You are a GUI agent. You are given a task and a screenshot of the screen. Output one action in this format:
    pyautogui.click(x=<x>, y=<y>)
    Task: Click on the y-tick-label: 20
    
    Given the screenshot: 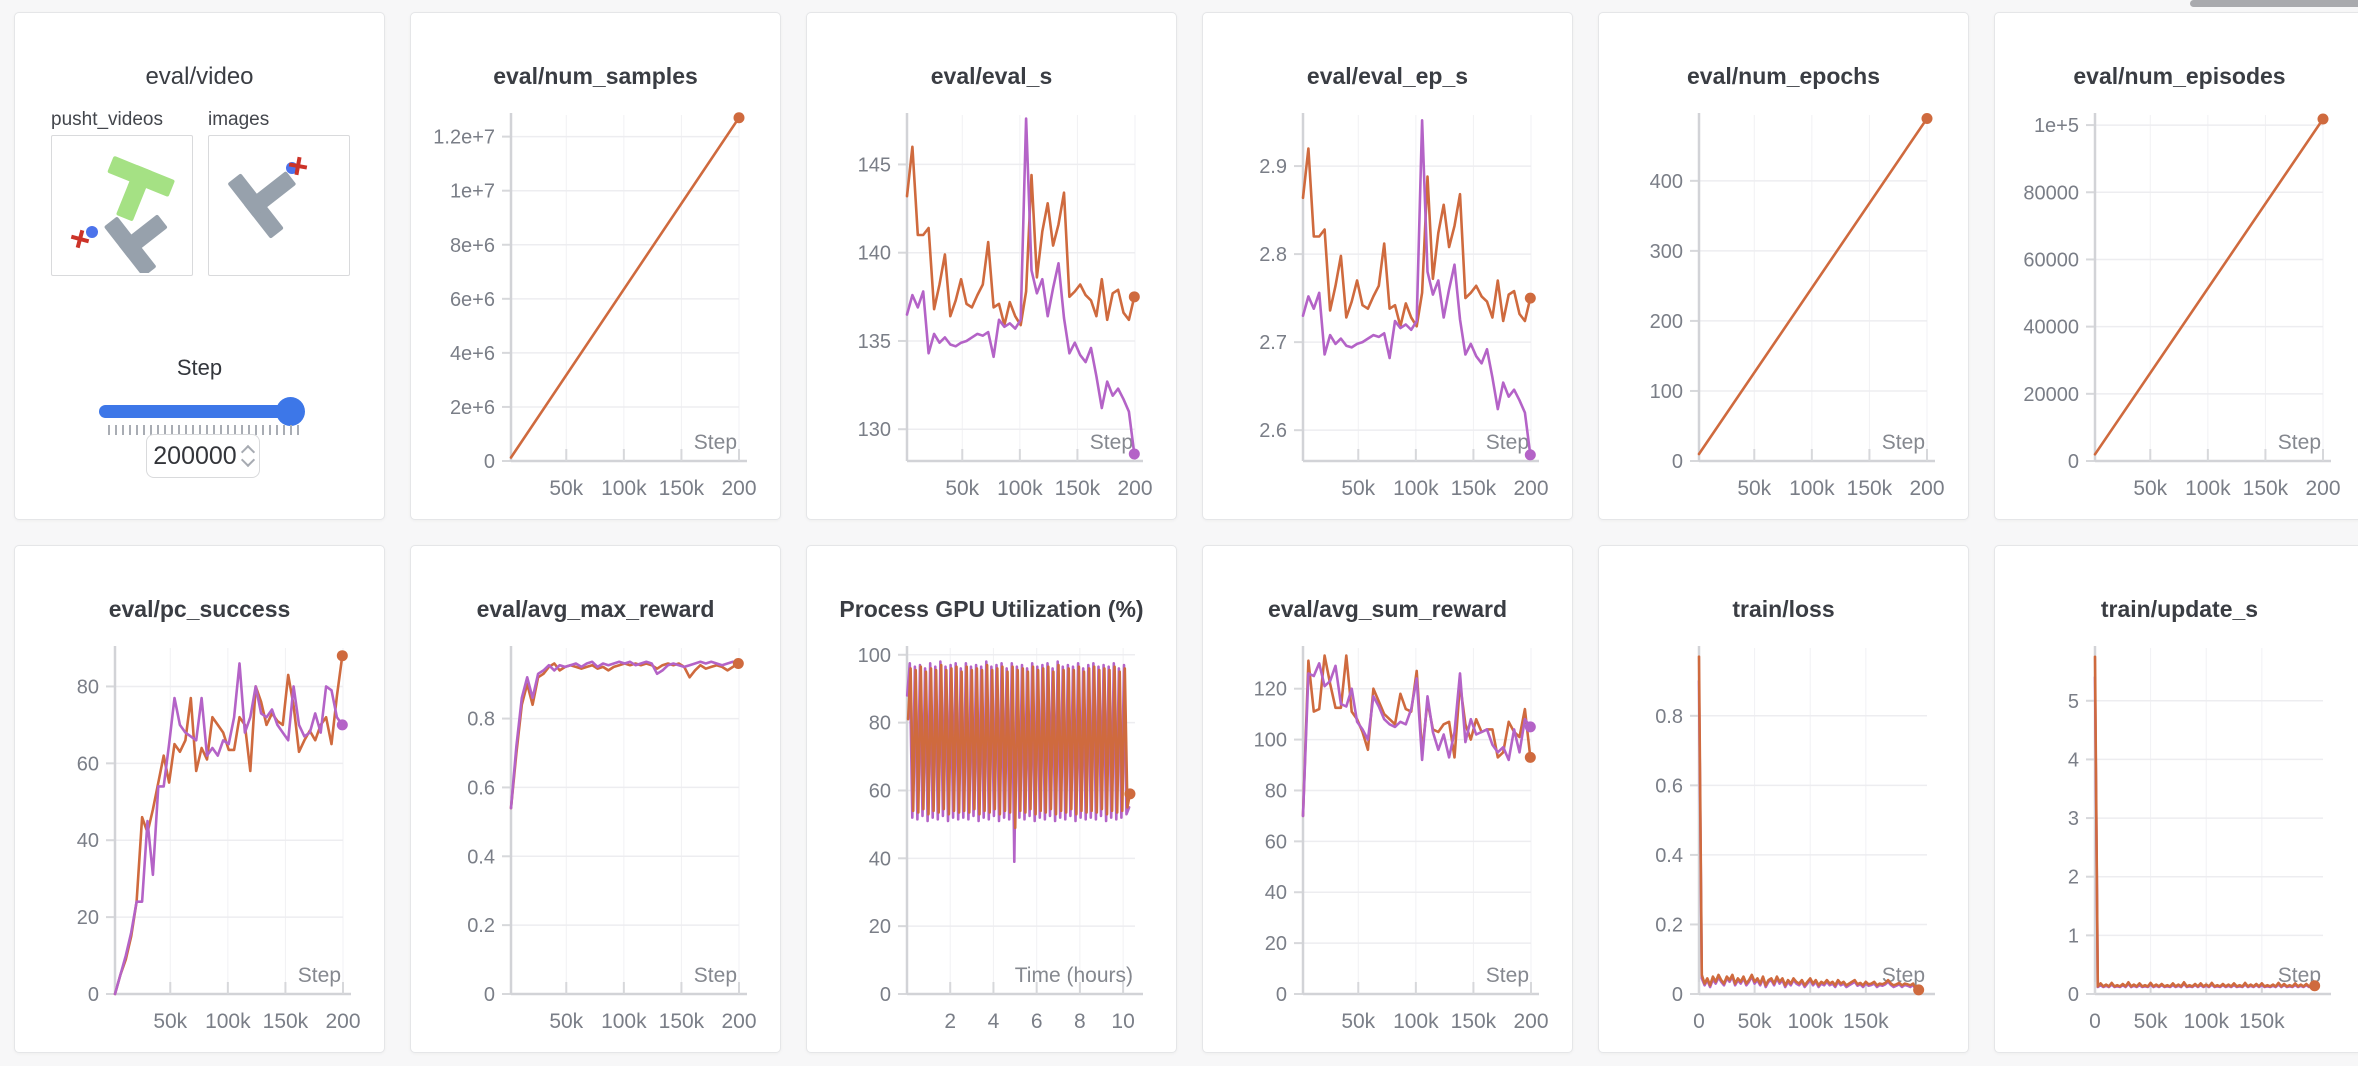 What is the action you would take?
    pyautogui.click(x=88, y=918)
    